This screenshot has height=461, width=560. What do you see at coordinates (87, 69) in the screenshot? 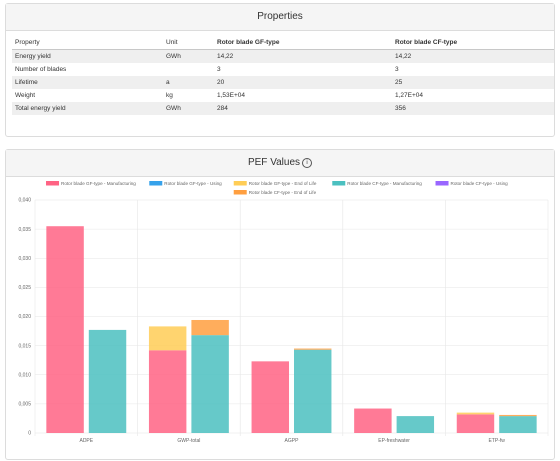
I see `cell-property: Number of blades` at bounding box center [87, 69].